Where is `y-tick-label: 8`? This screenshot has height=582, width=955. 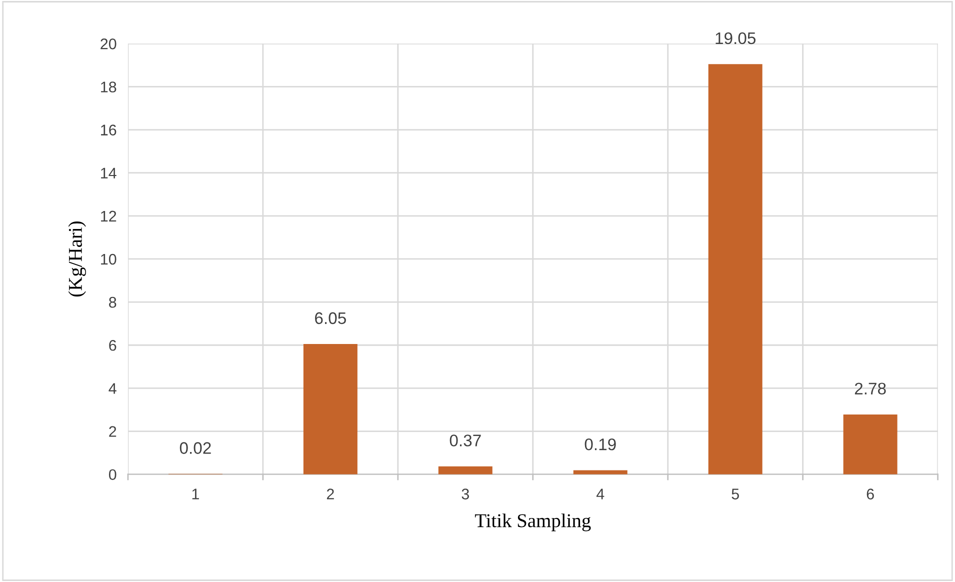 y-tick-label: 8 is located at coordinates (112, 302).